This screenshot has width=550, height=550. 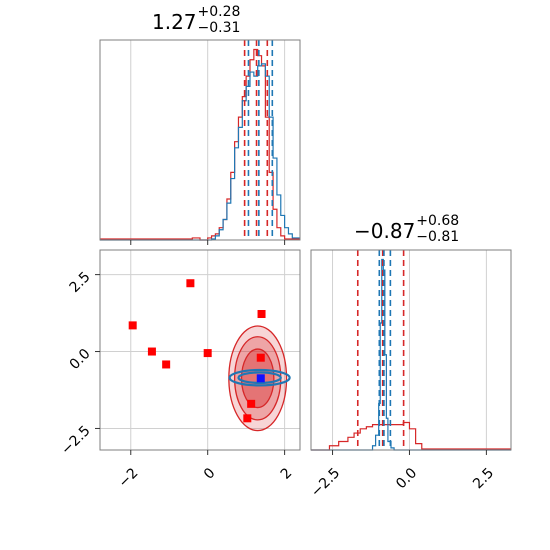 I want to click on title-param-2: −0.87 +0.68 −0.81, so click(x=406, y=229).